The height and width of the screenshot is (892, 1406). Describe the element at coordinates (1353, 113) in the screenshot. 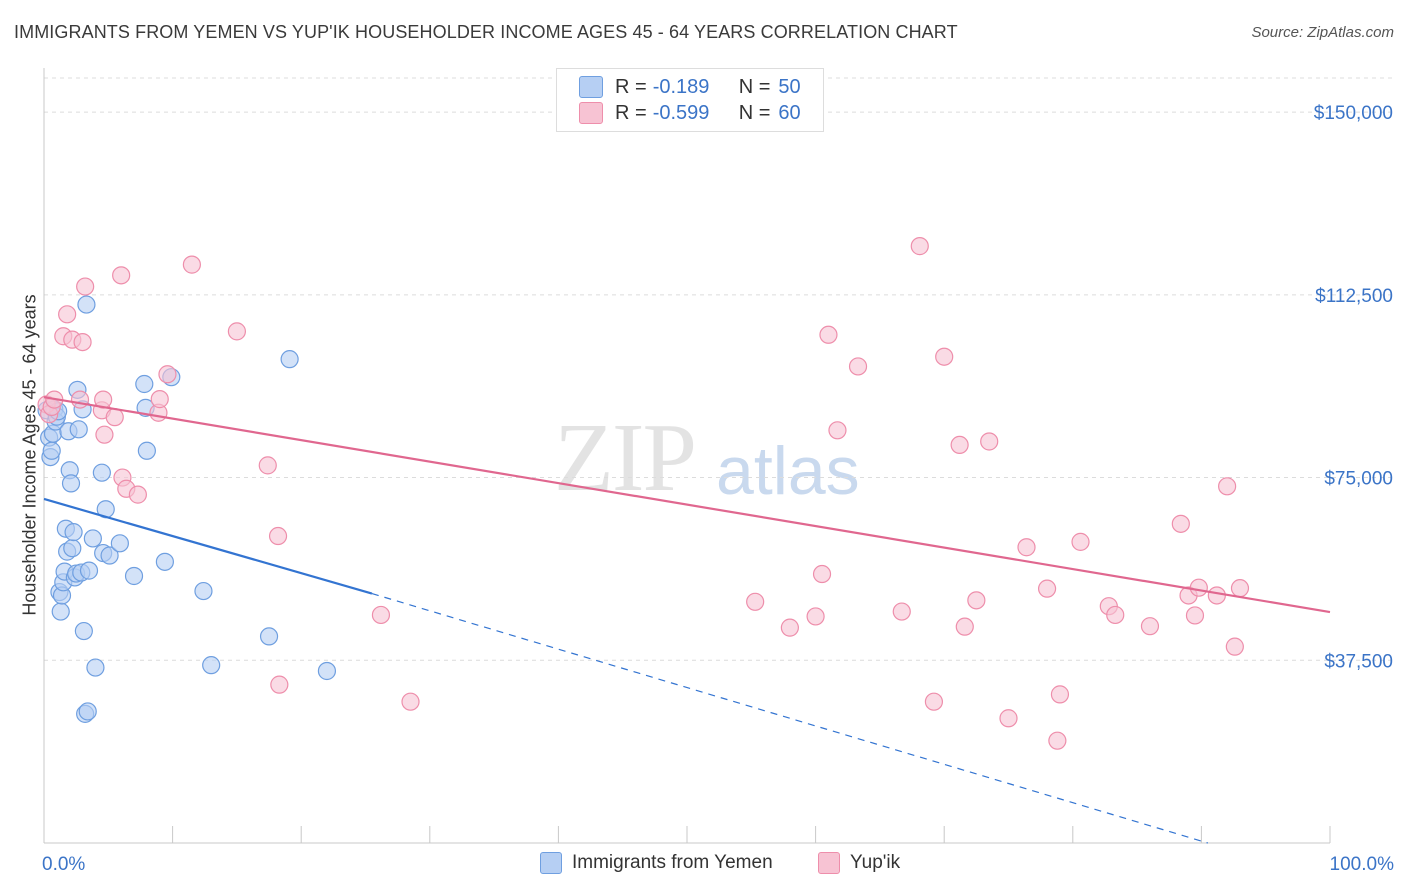

I see `y-tick-label: $150,000` at that location.